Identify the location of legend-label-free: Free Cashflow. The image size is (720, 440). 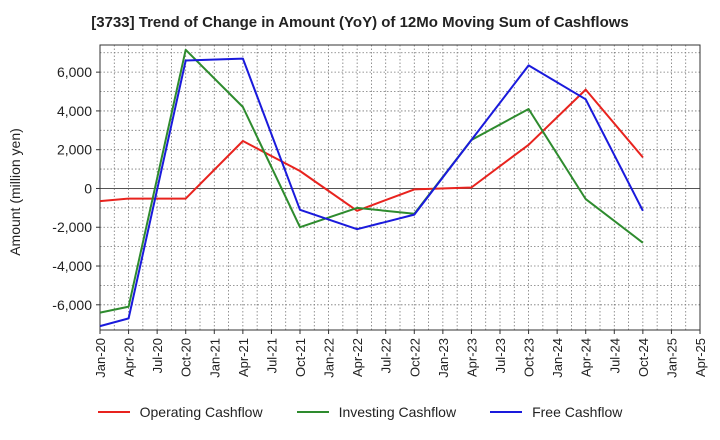
(577, 412).